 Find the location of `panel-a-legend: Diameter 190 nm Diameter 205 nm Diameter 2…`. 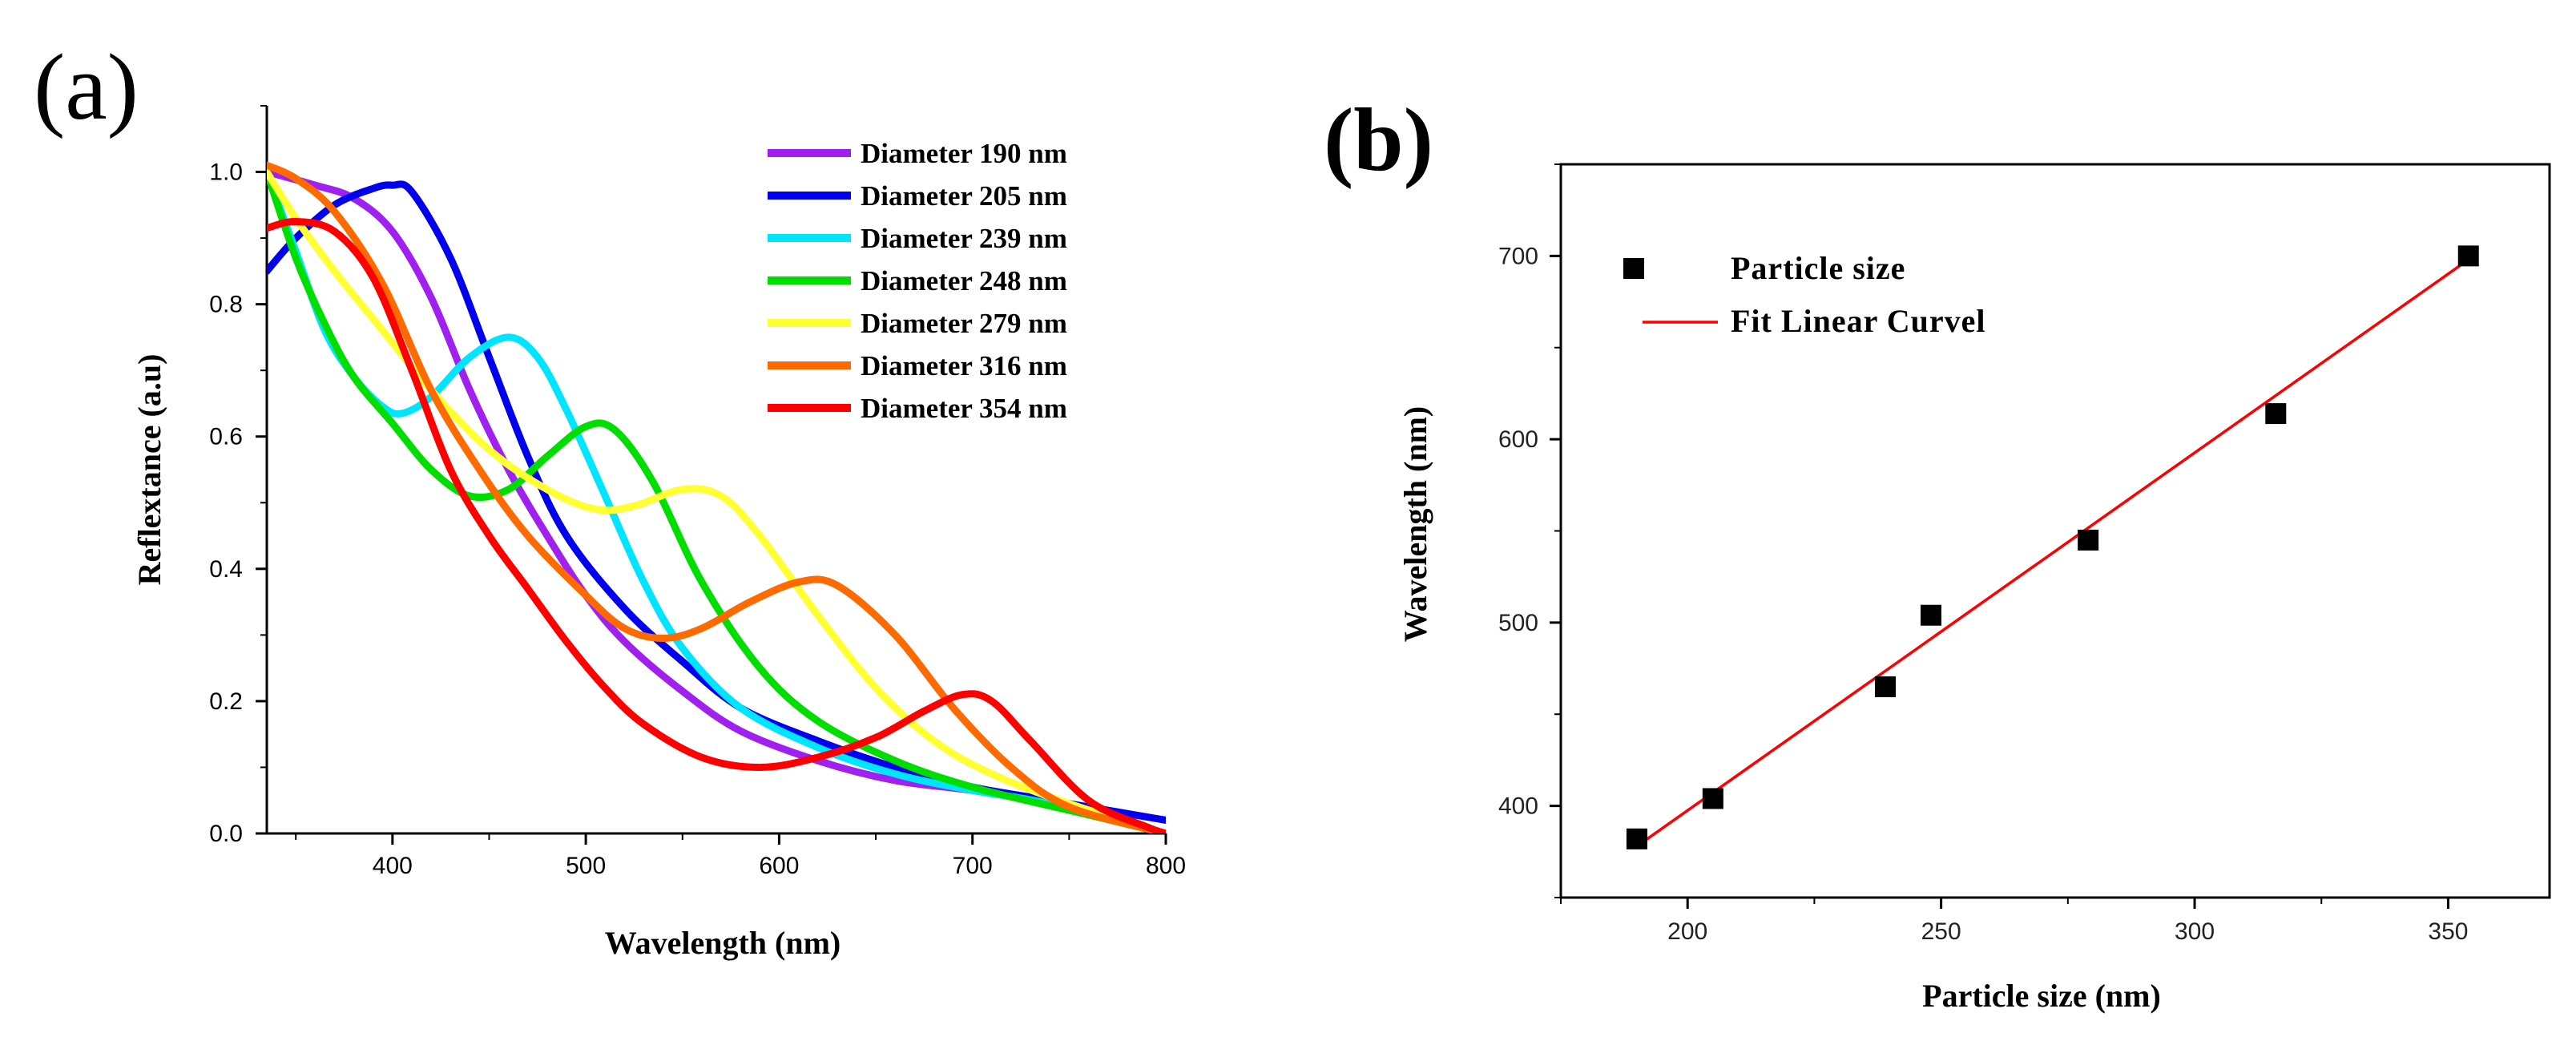

panel-a-legend: Diameter 190 nm Diameter 205 nm Diameter 2… is located at coordinates (917, 281).